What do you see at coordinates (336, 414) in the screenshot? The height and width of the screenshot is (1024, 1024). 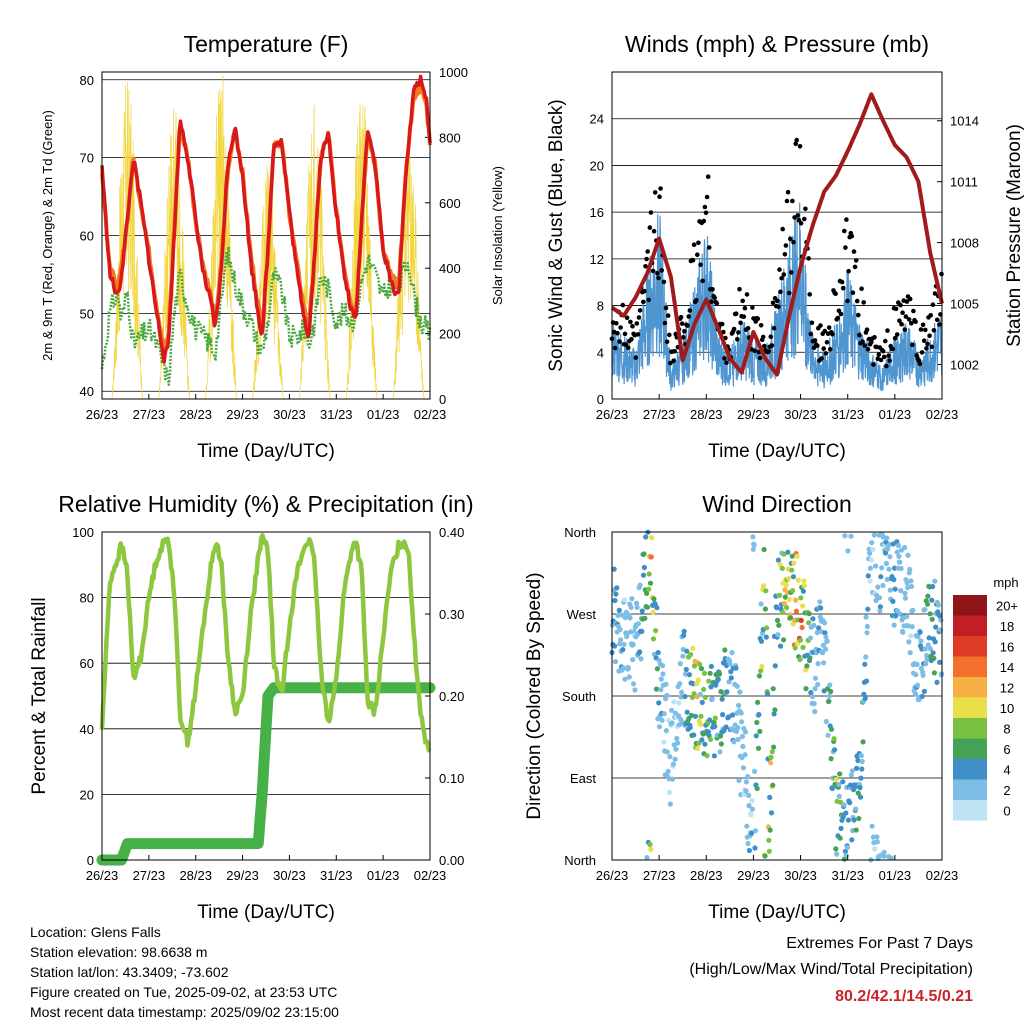 I see `temperature-xtick-label: 31/23` at bounding box center [336, 414].